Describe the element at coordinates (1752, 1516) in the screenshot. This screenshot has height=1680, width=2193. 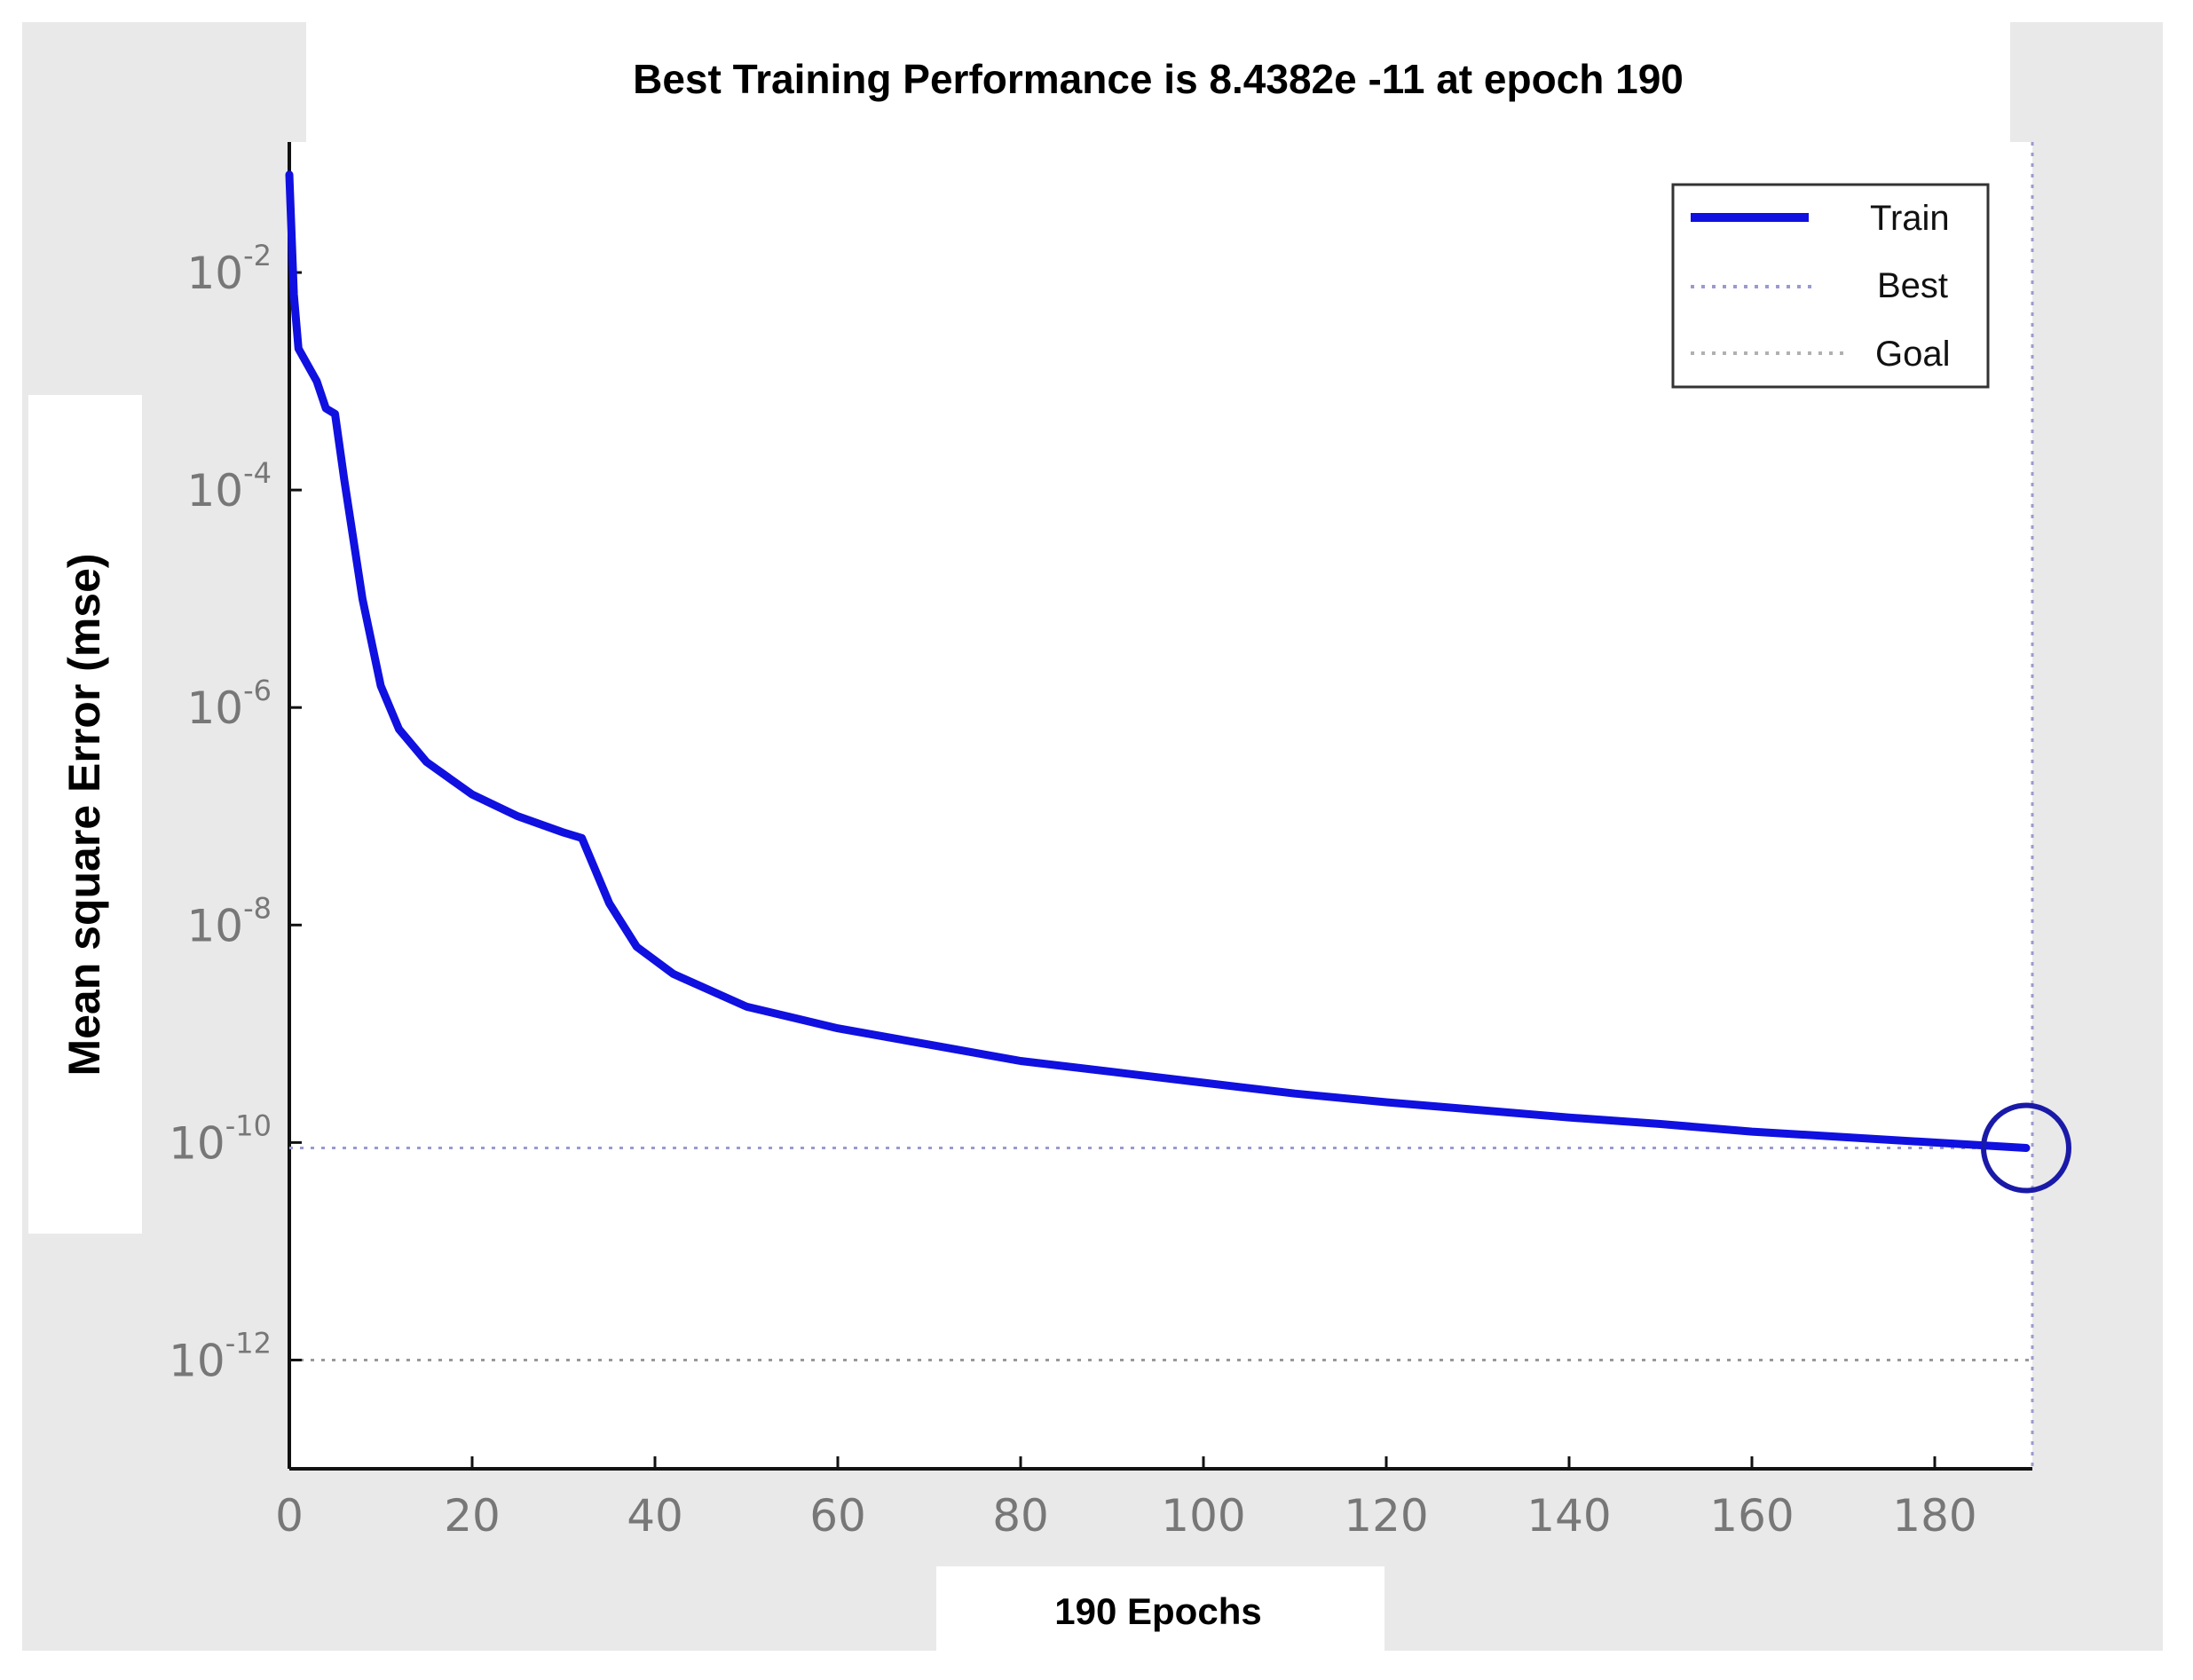
I see `x-tick-label: 160` at that location.